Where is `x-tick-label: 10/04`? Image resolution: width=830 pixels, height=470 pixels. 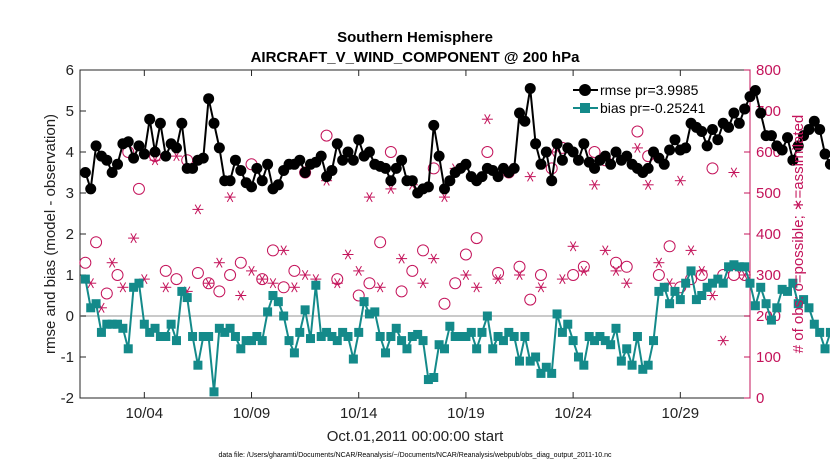
x-tick-label: 10/04 is located at coordinates (145, 413).